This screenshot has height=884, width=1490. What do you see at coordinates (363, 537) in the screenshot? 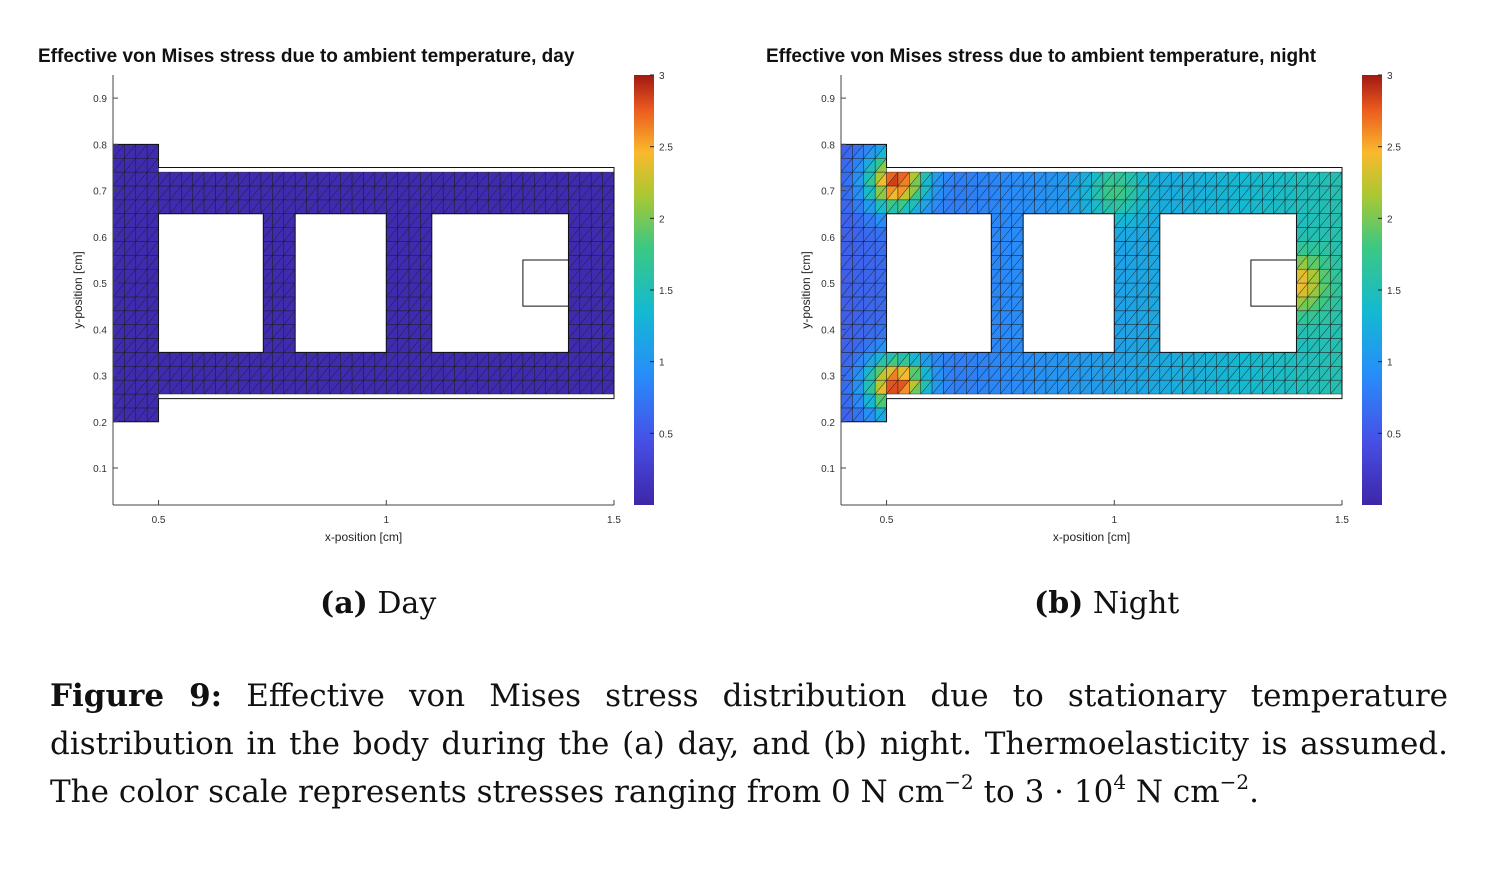
I see `x-axis-label: x-position [cm]` at bounding box center [363, 537].